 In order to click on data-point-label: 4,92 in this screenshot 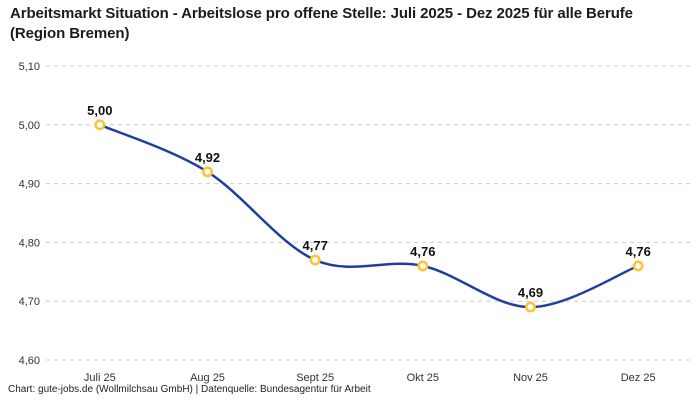, I will do `click(207, 157)`.